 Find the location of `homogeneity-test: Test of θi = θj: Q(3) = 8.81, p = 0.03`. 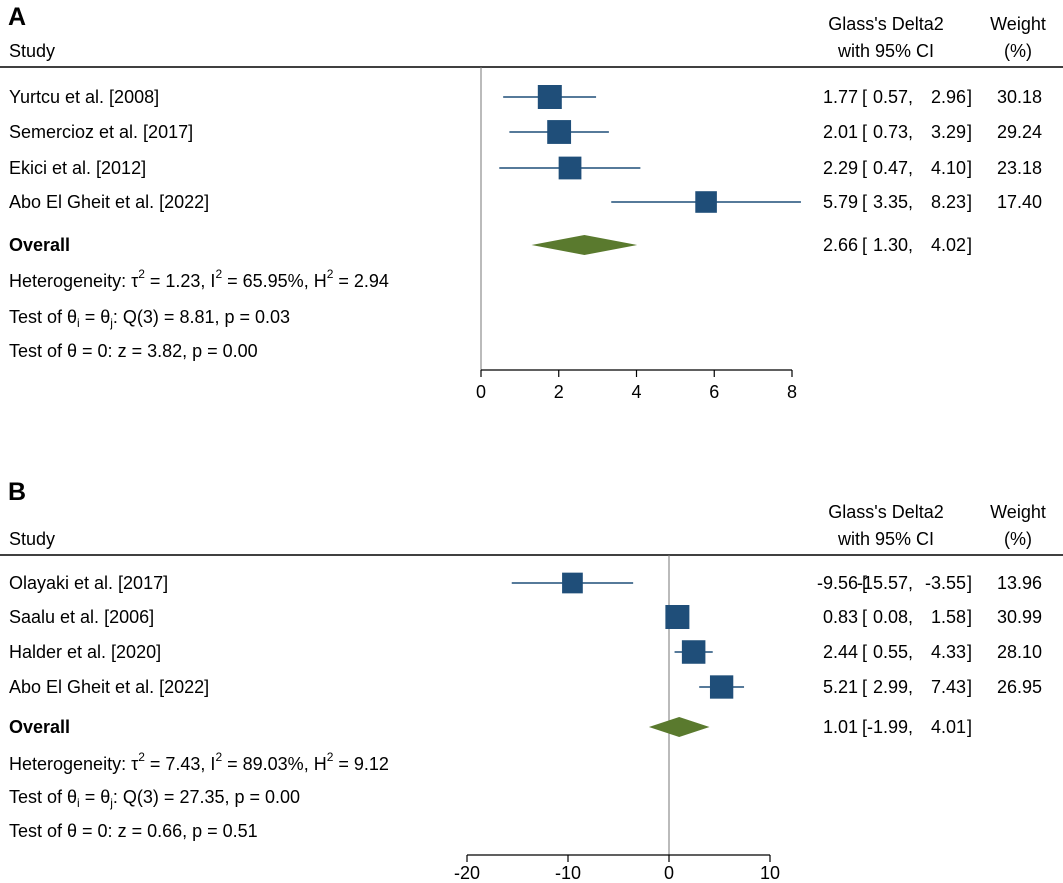

homogeneity-test: Test of θi = θj: Q(3) = 8.81, p = 0.03 is located at coordinates (149, 318).